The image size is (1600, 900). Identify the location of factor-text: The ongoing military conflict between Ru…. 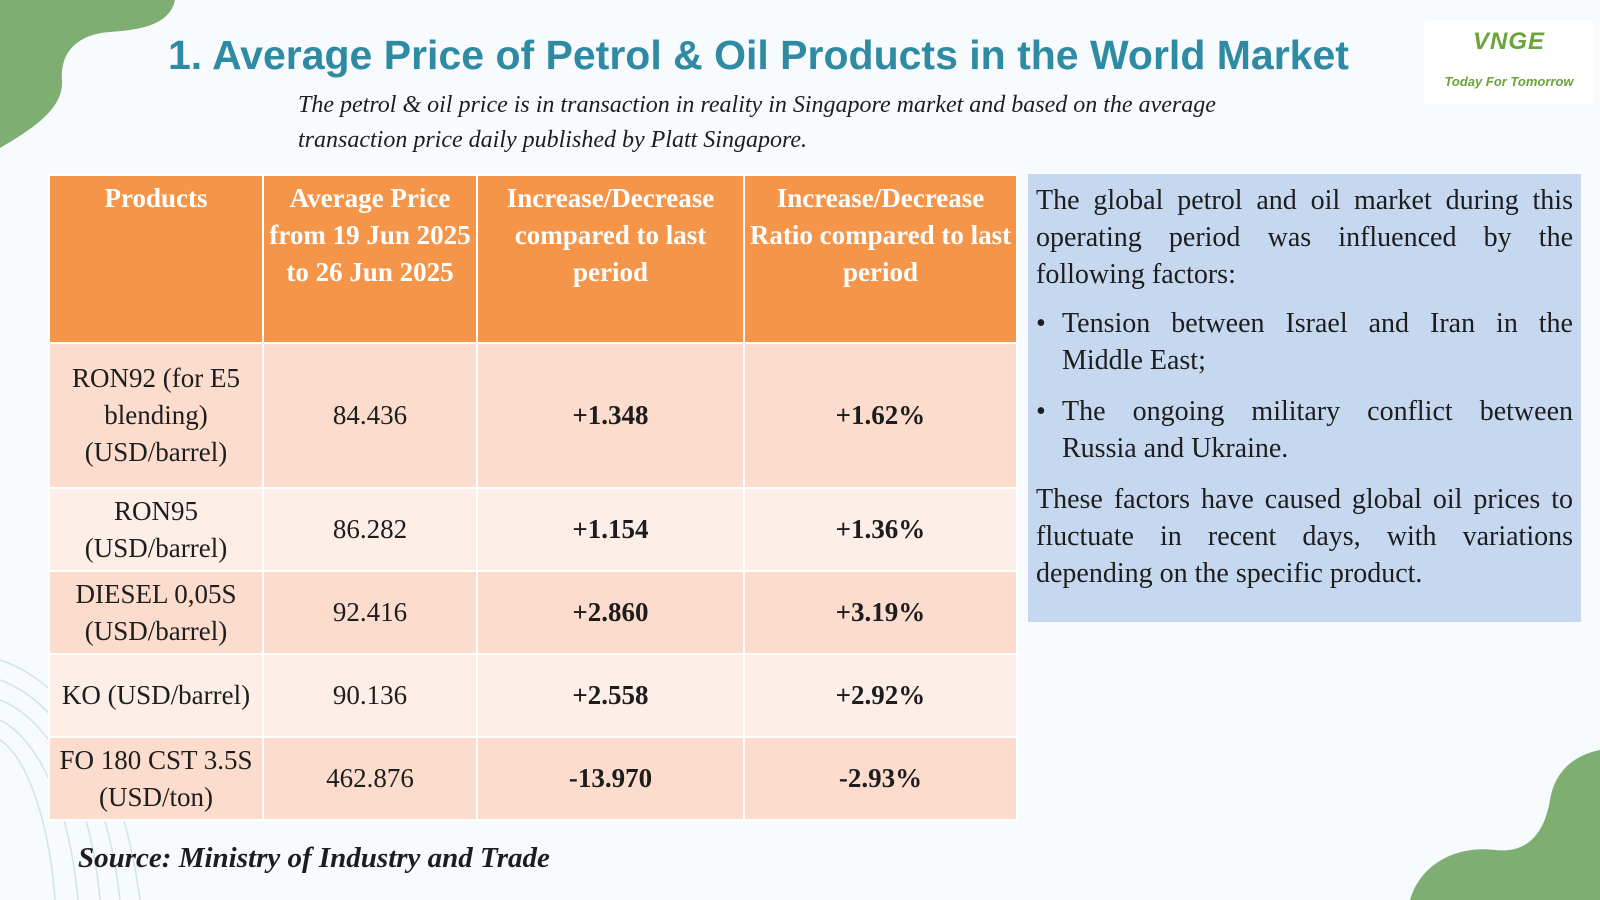
(1317, 430).